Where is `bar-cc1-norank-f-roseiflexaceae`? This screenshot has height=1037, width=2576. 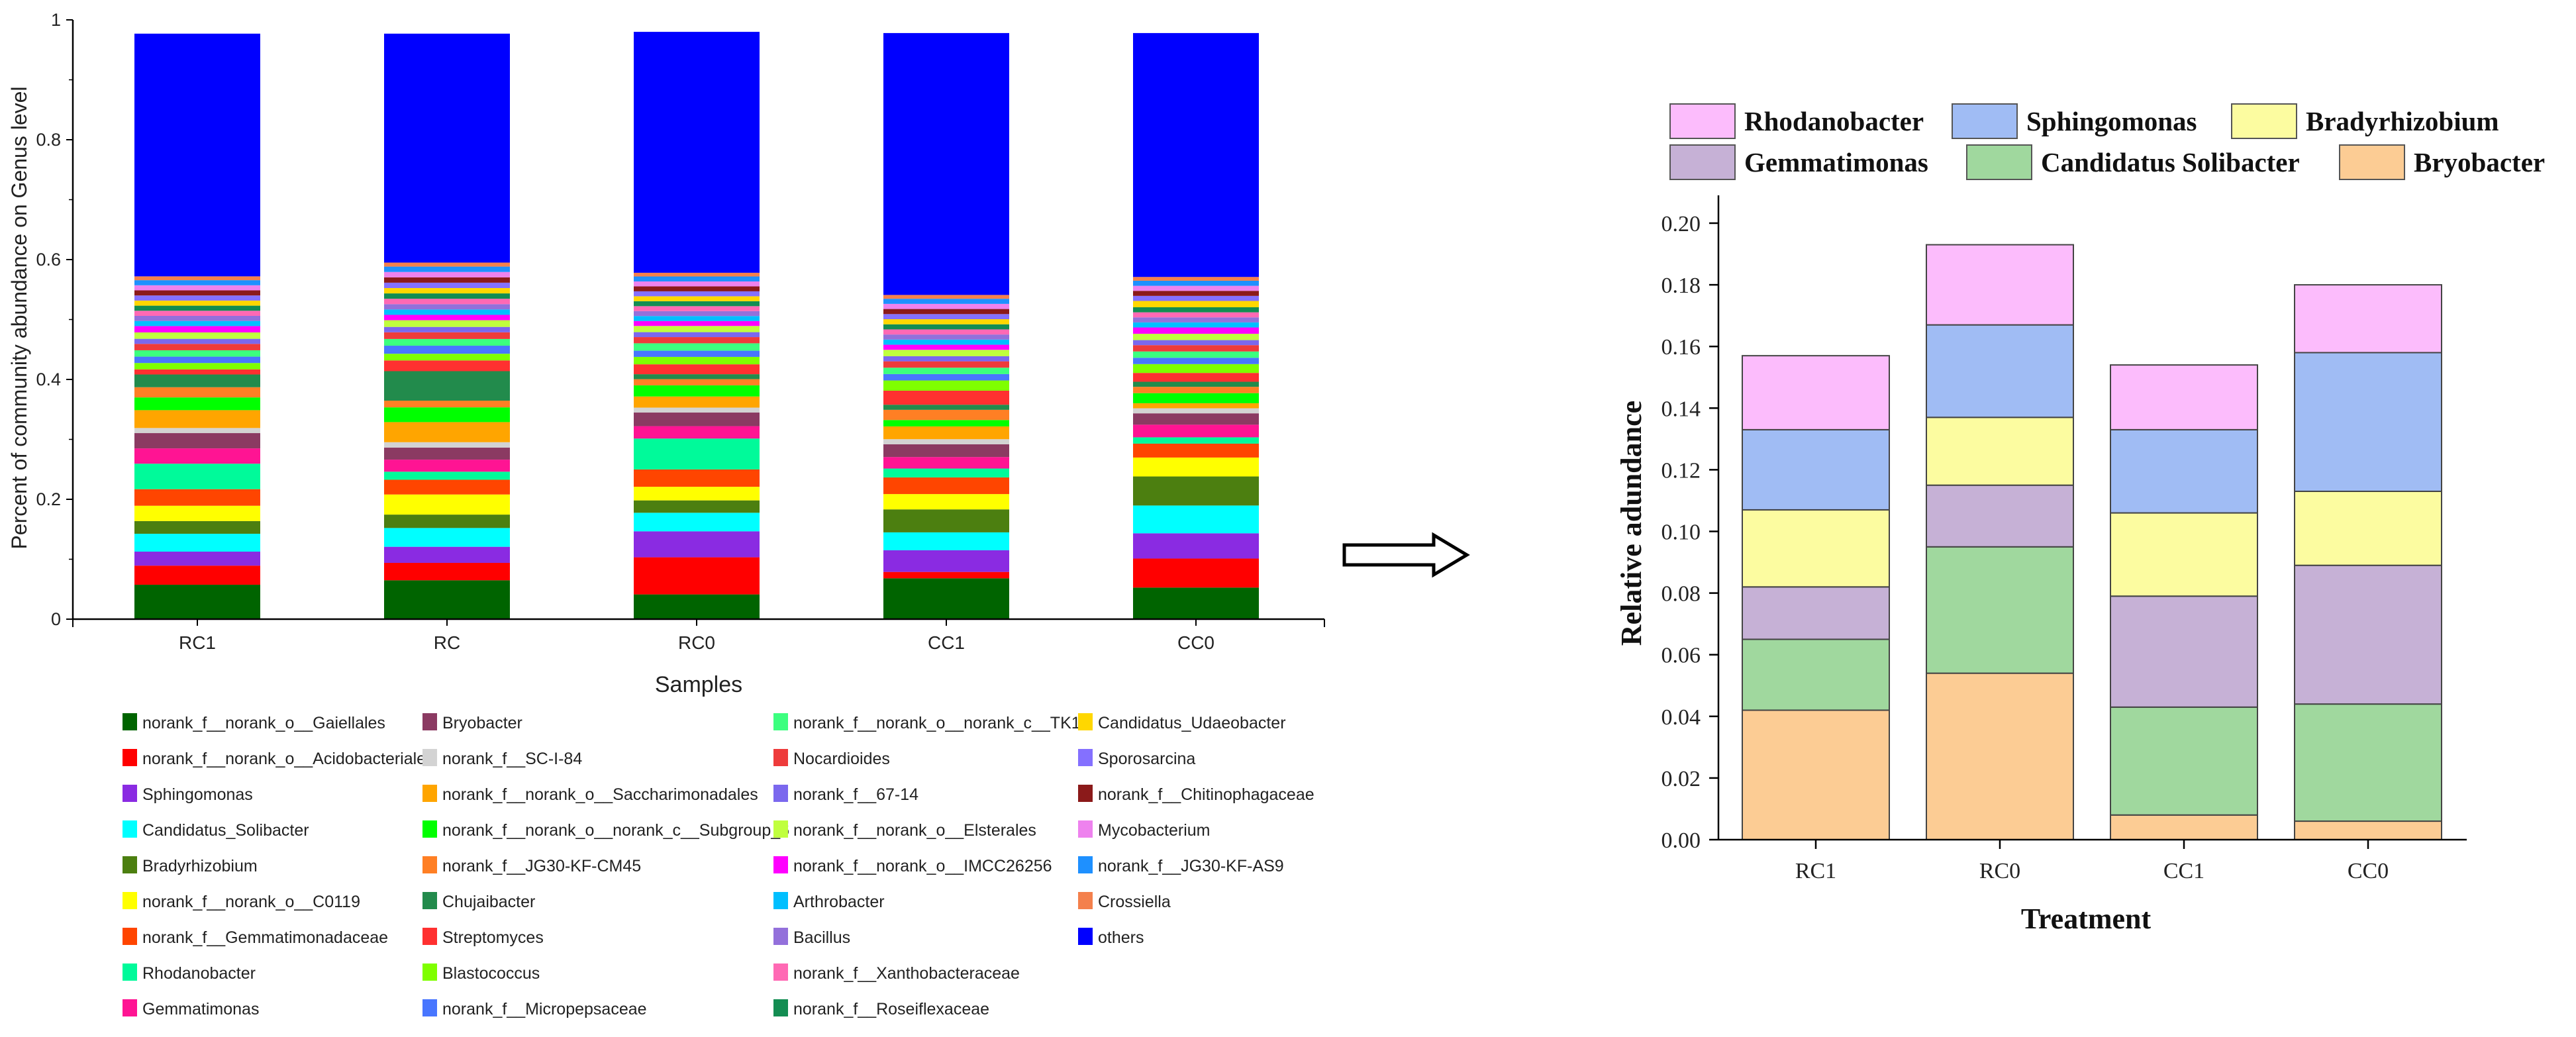
bar-cc1-norank-f-roseiflexaceae is located at coordinates (946, 327).